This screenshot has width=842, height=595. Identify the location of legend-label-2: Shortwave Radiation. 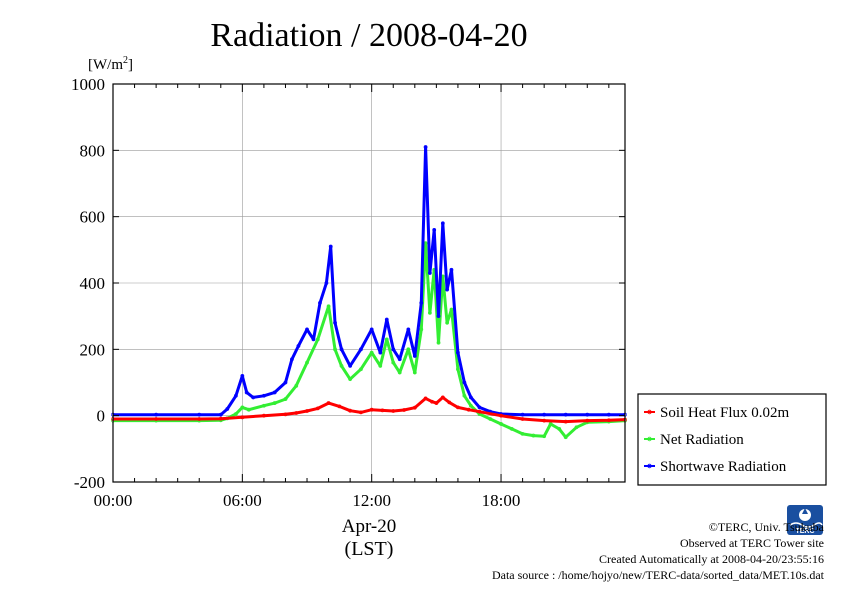
(723, 467).